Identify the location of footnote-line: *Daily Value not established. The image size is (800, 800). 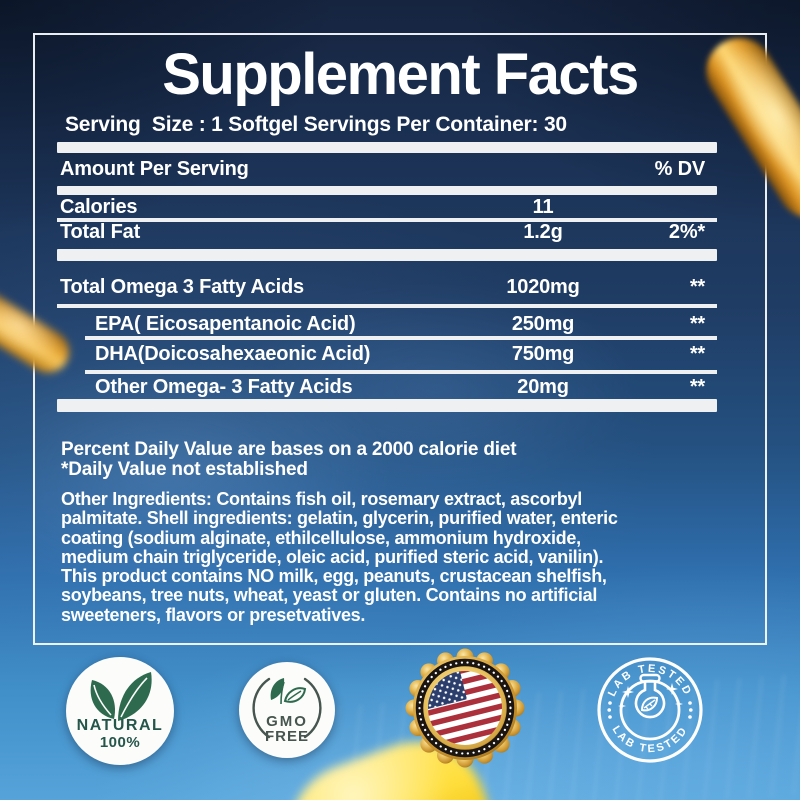
(184, 469).